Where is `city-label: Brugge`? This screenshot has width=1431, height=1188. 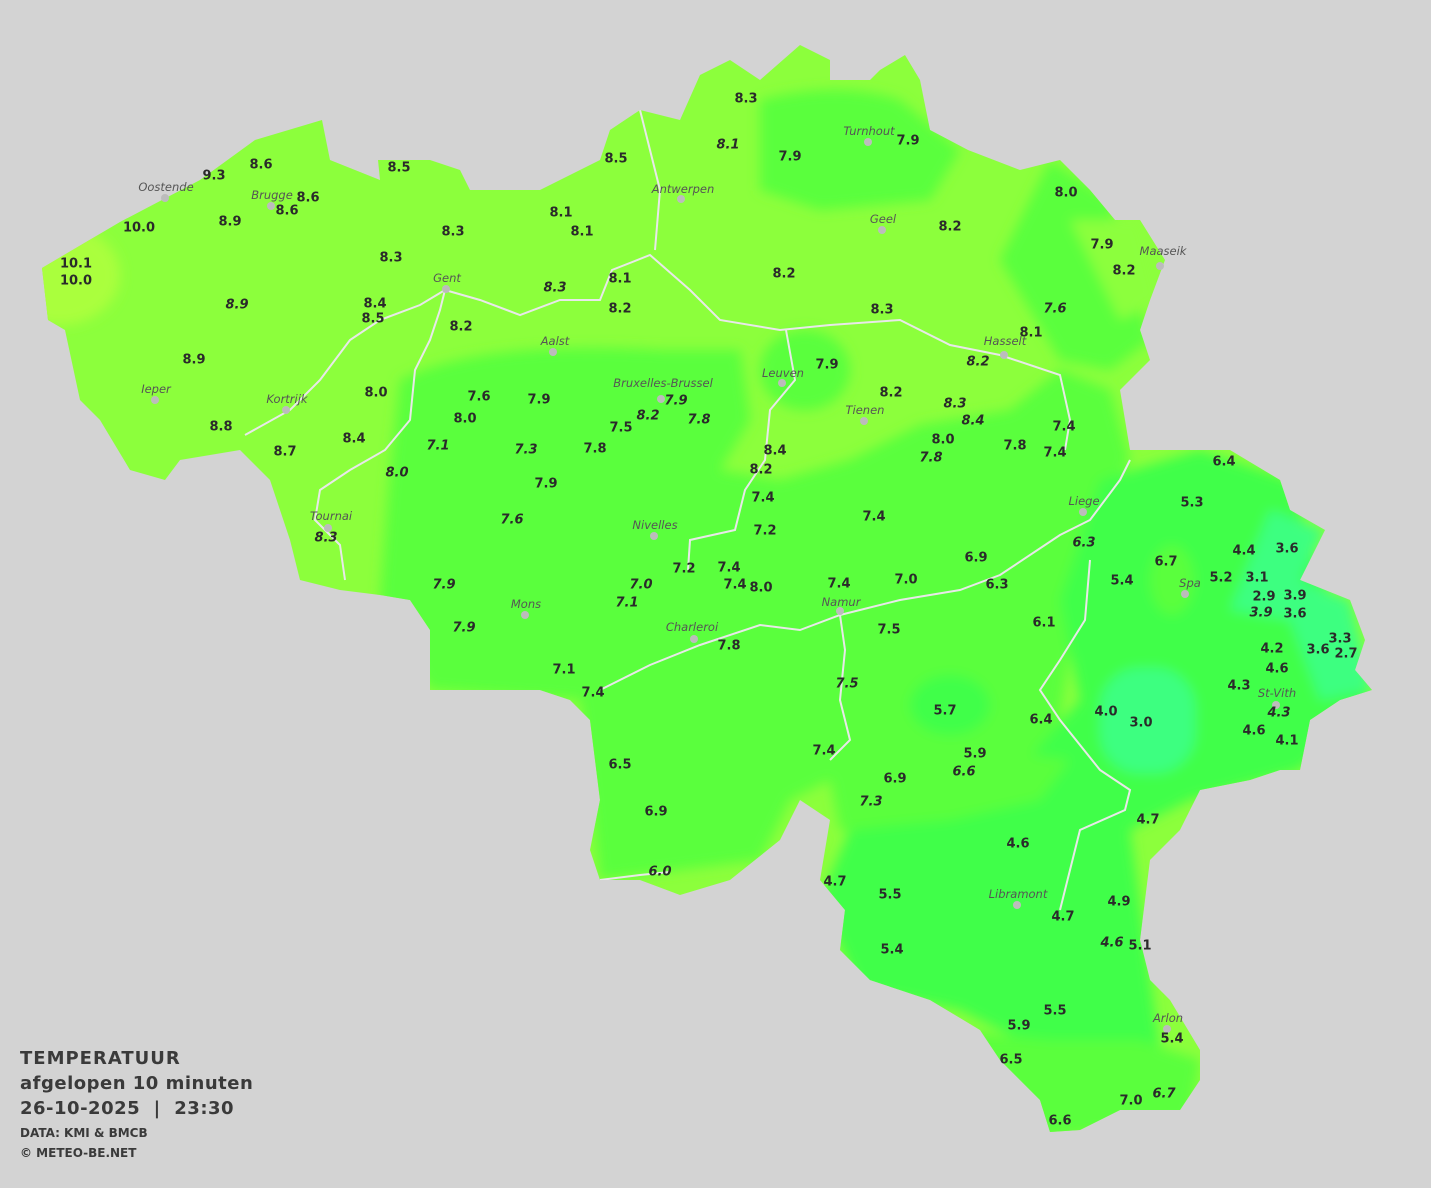 city-label: Brugge is located at coordinates (272, 195).